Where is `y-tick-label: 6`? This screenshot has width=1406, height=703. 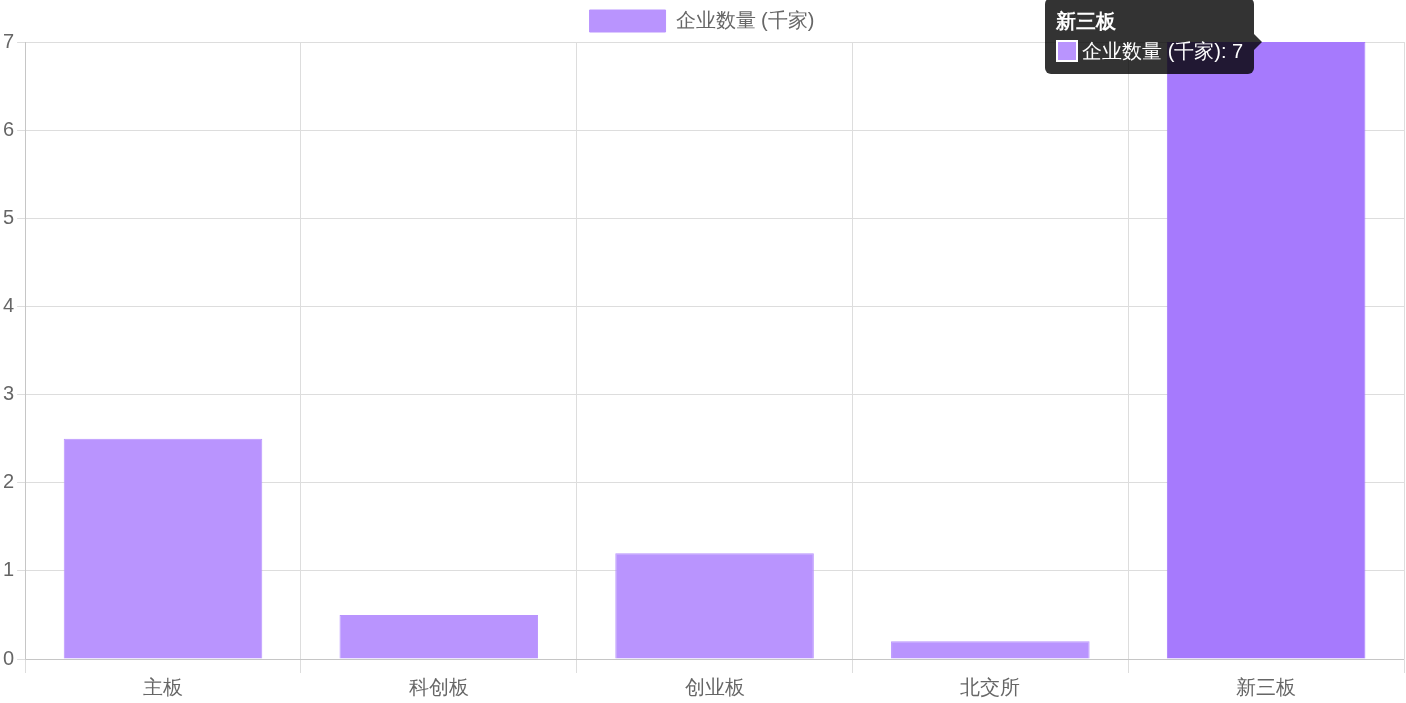
y-tick-label: 6 is located at coordinates (9, 128).